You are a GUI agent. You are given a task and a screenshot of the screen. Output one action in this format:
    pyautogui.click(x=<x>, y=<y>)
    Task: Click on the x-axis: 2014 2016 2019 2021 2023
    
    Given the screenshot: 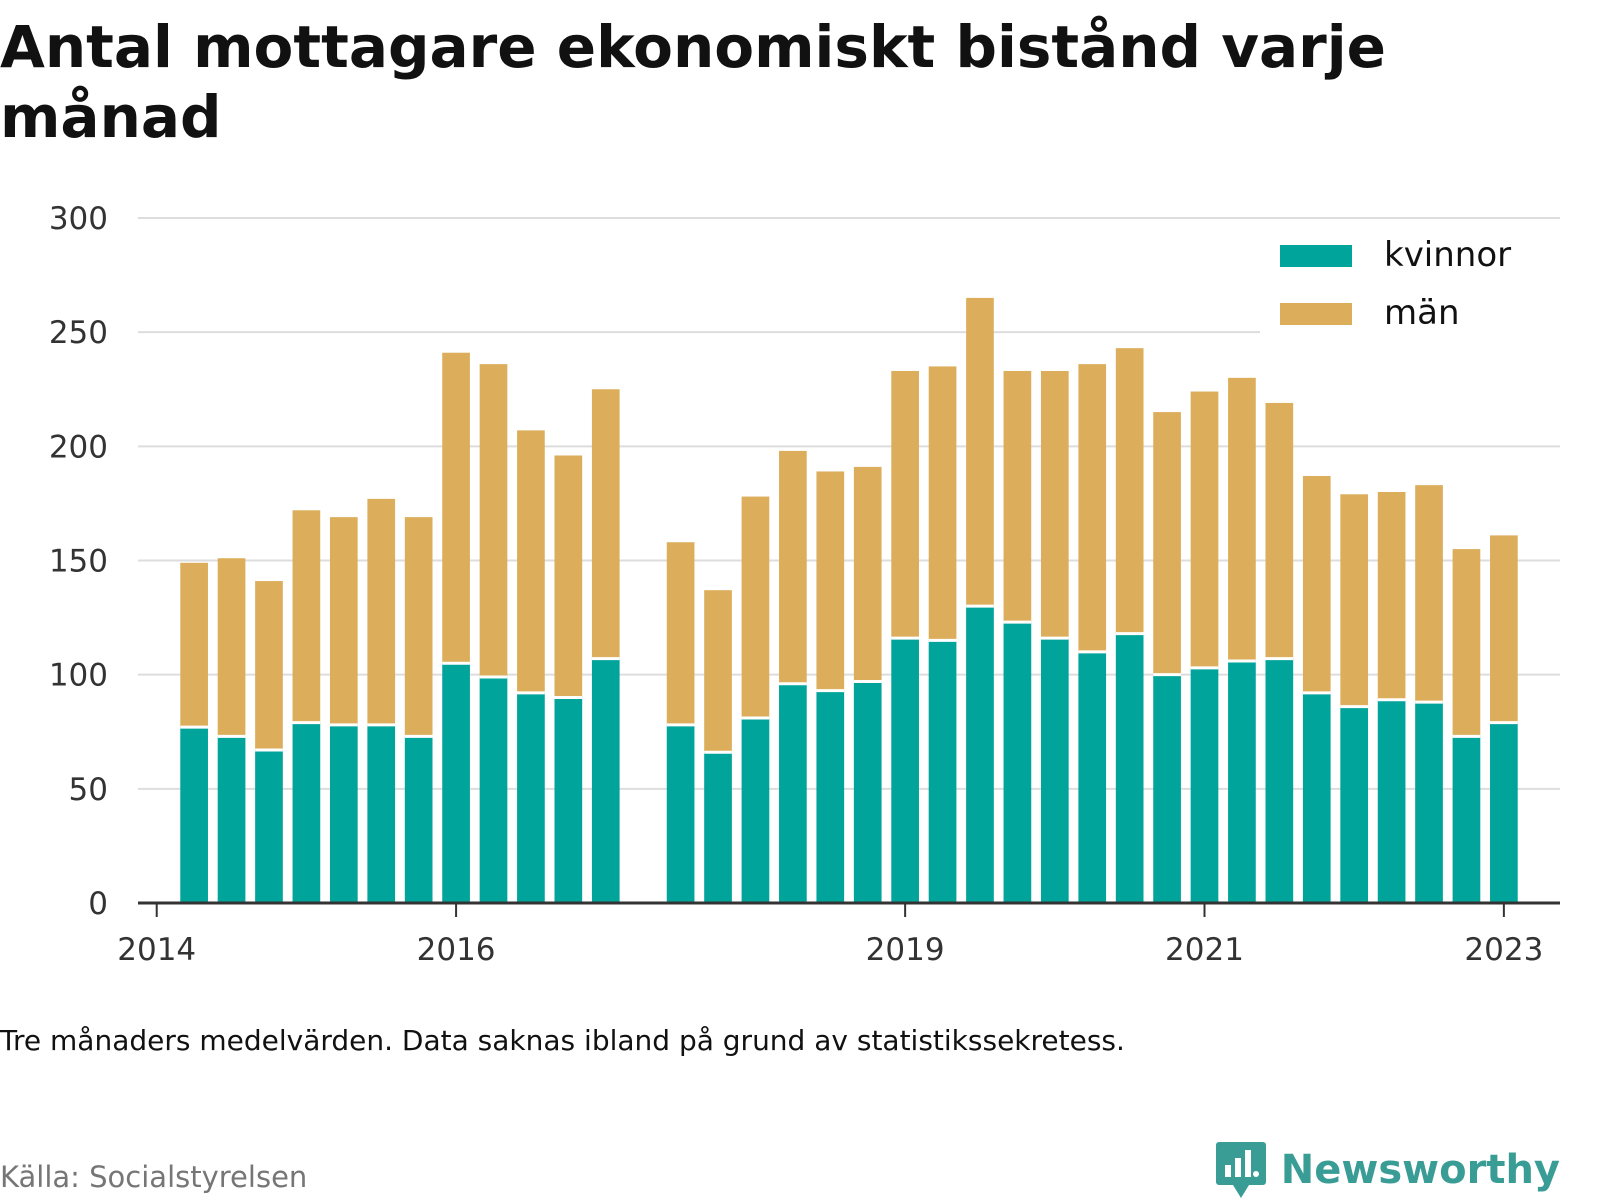 What is the action you would take?
    pyautogui.click(x=838, y=934)
    